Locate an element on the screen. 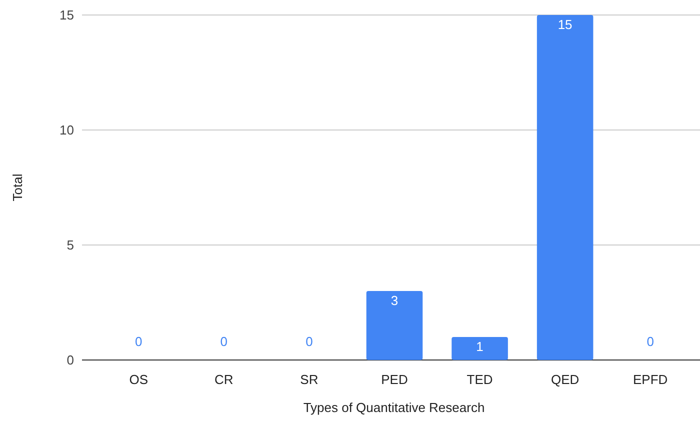 Image resolution: width=700 pixels, height=425 pixels. x-axis-title: Types of Quantitative Research is located at coordinates (394, 407).